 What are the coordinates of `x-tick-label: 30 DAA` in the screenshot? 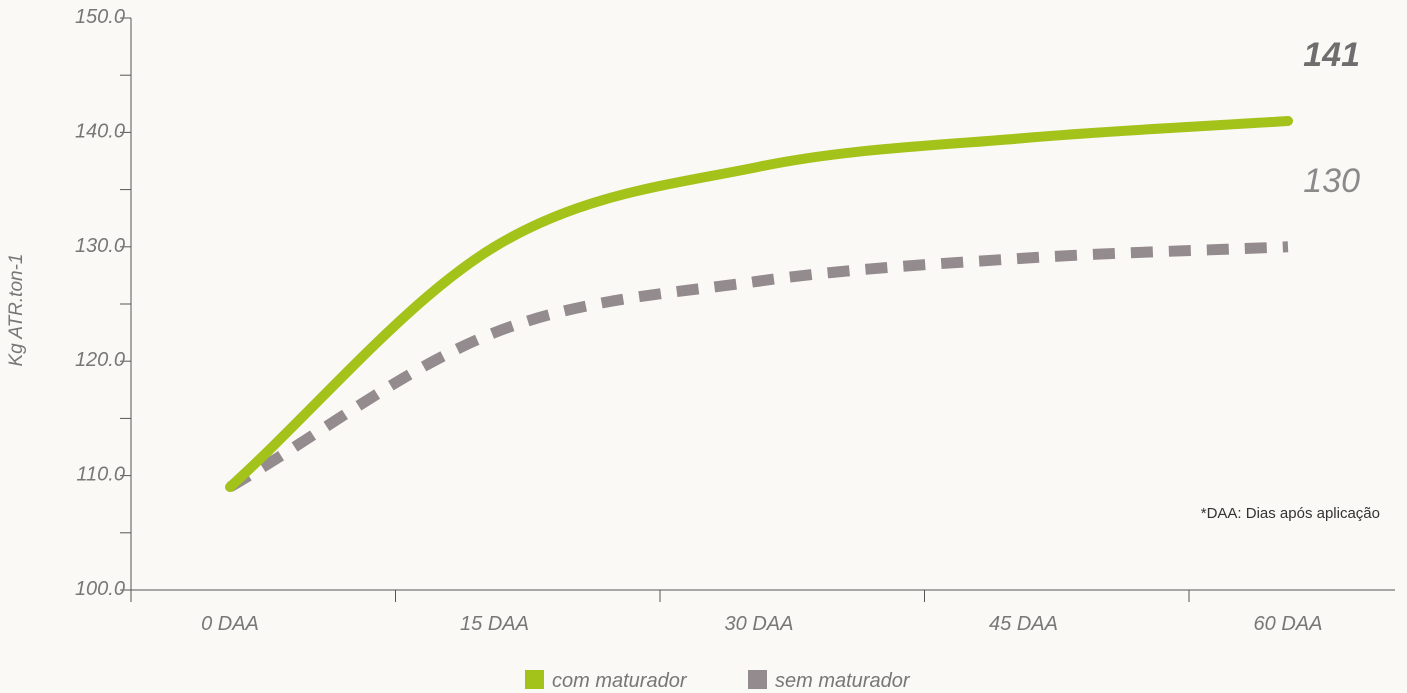 It's located at (759, 624).